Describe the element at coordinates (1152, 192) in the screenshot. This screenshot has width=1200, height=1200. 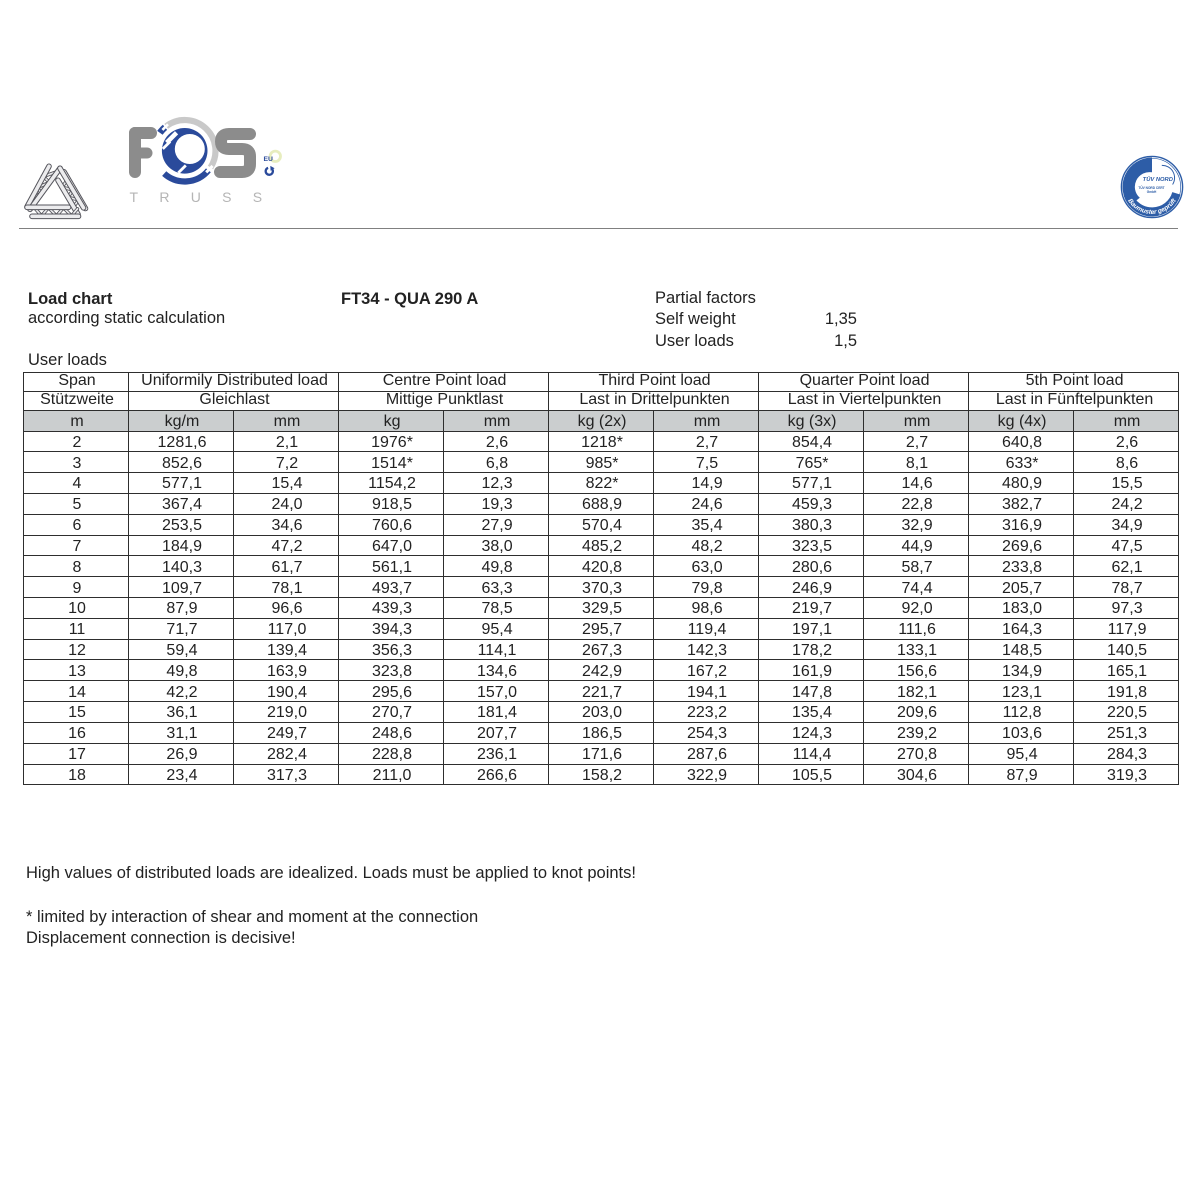
I see `svg-text: GmbH` at that location.